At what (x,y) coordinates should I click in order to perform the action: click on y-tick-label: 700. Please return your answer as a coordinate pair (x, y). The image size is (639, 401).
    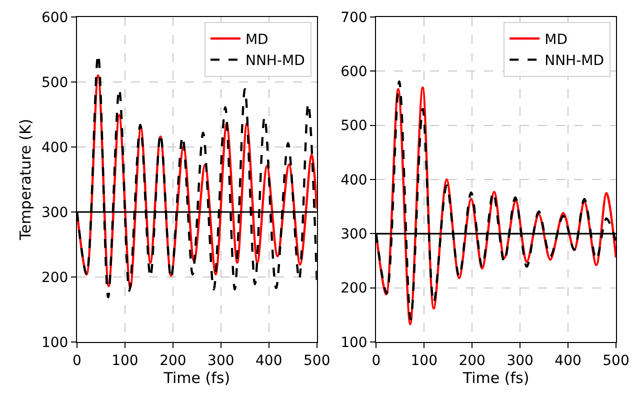
    Looking at the image, I should click on (354, 18).